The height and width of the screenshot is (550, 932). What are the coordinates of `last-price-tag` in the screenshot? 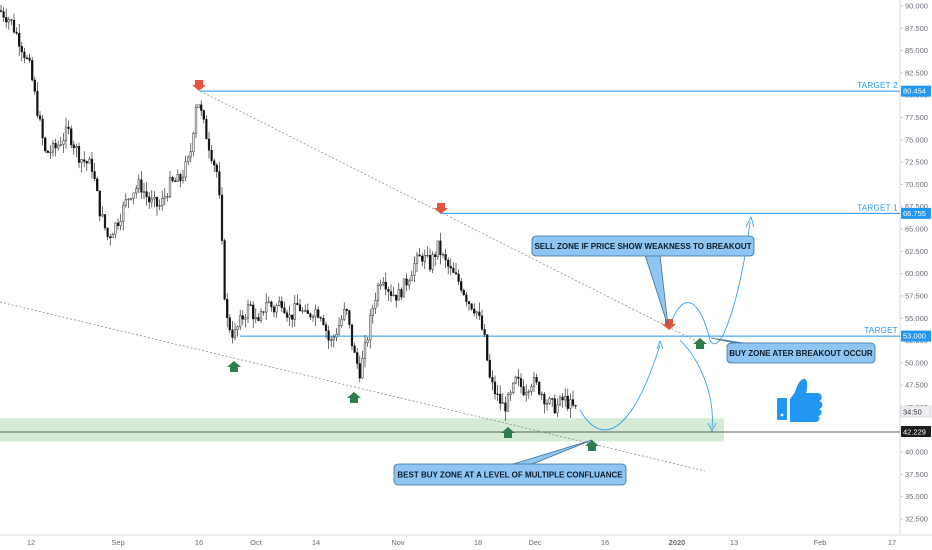 It's located at (916, 411).